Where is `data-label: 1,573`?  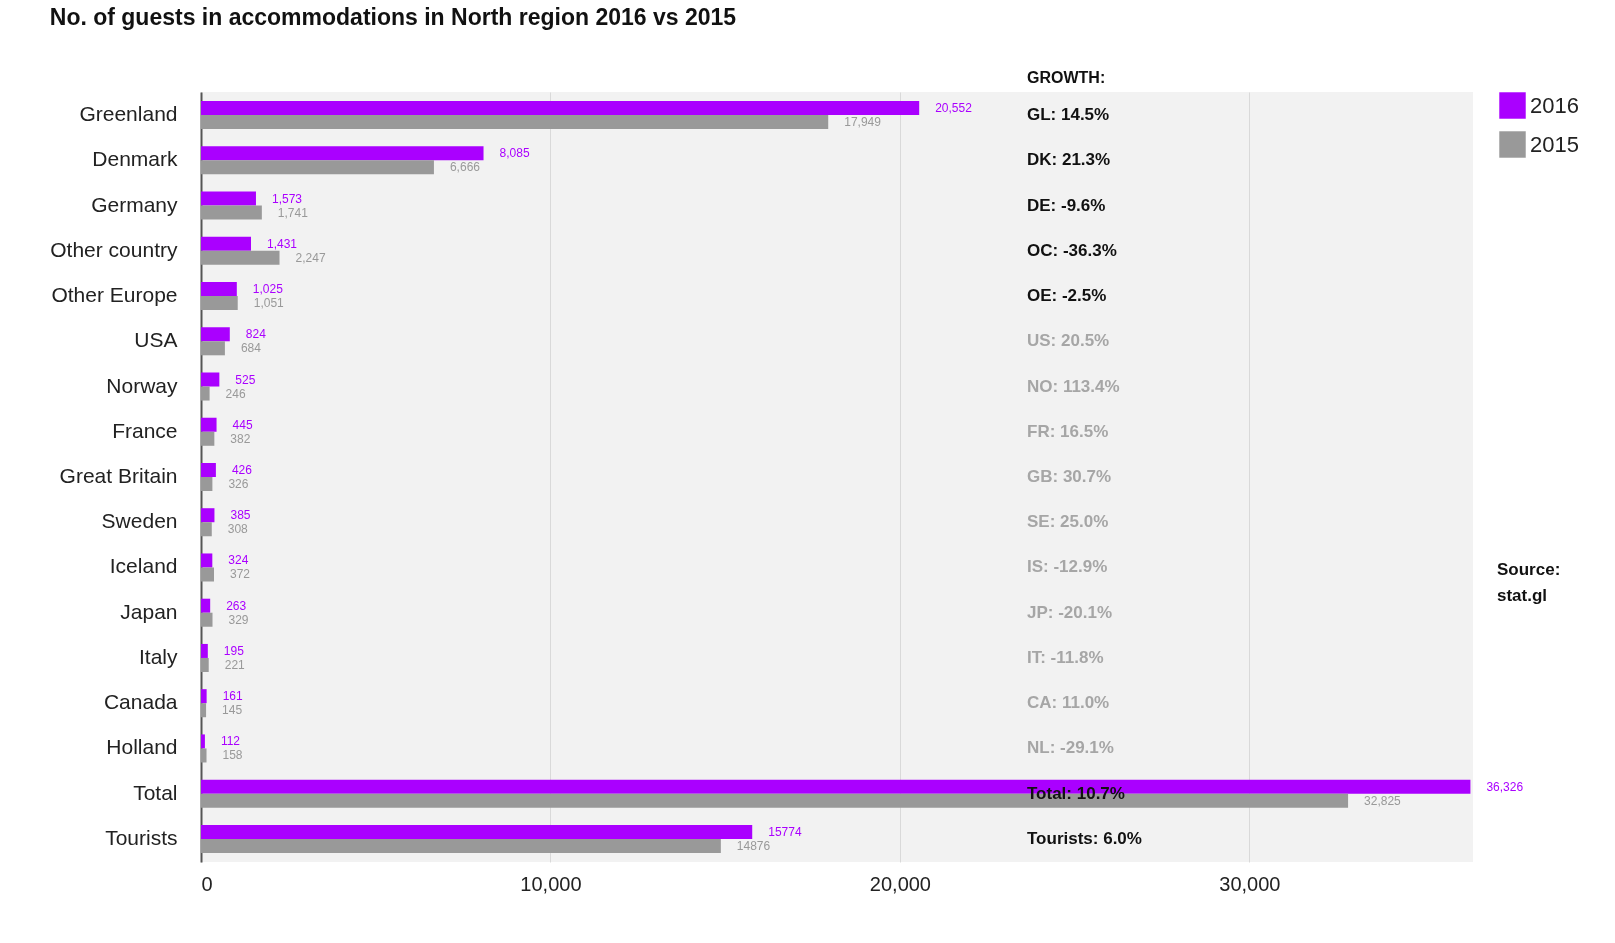 data-label: 1,573 is located at coordinates (287, 198).